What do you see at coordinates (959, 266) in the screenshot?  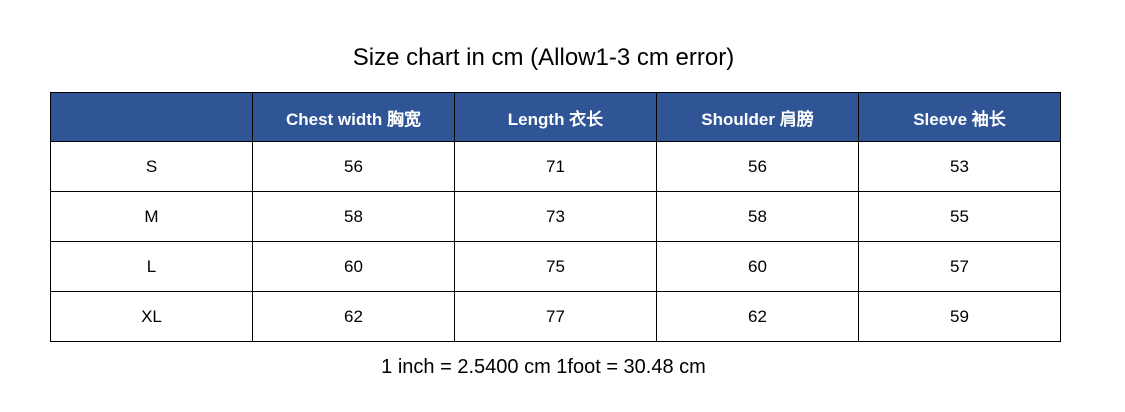 I see `cell-sleeve: 57` at bounding box center [959, 266].